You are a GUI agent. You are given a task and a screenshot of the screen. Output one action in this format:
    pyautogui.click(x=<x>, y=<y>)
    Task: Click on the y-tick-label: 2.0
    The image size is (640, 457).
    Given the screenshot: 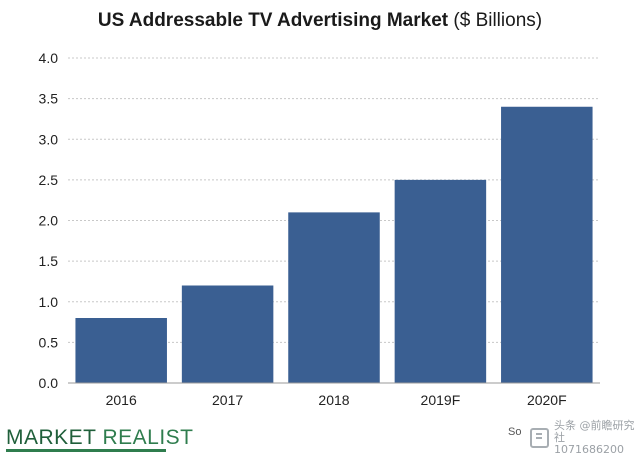 What is the action you would take?
    pyautogui.click(x=49, y=221)
    